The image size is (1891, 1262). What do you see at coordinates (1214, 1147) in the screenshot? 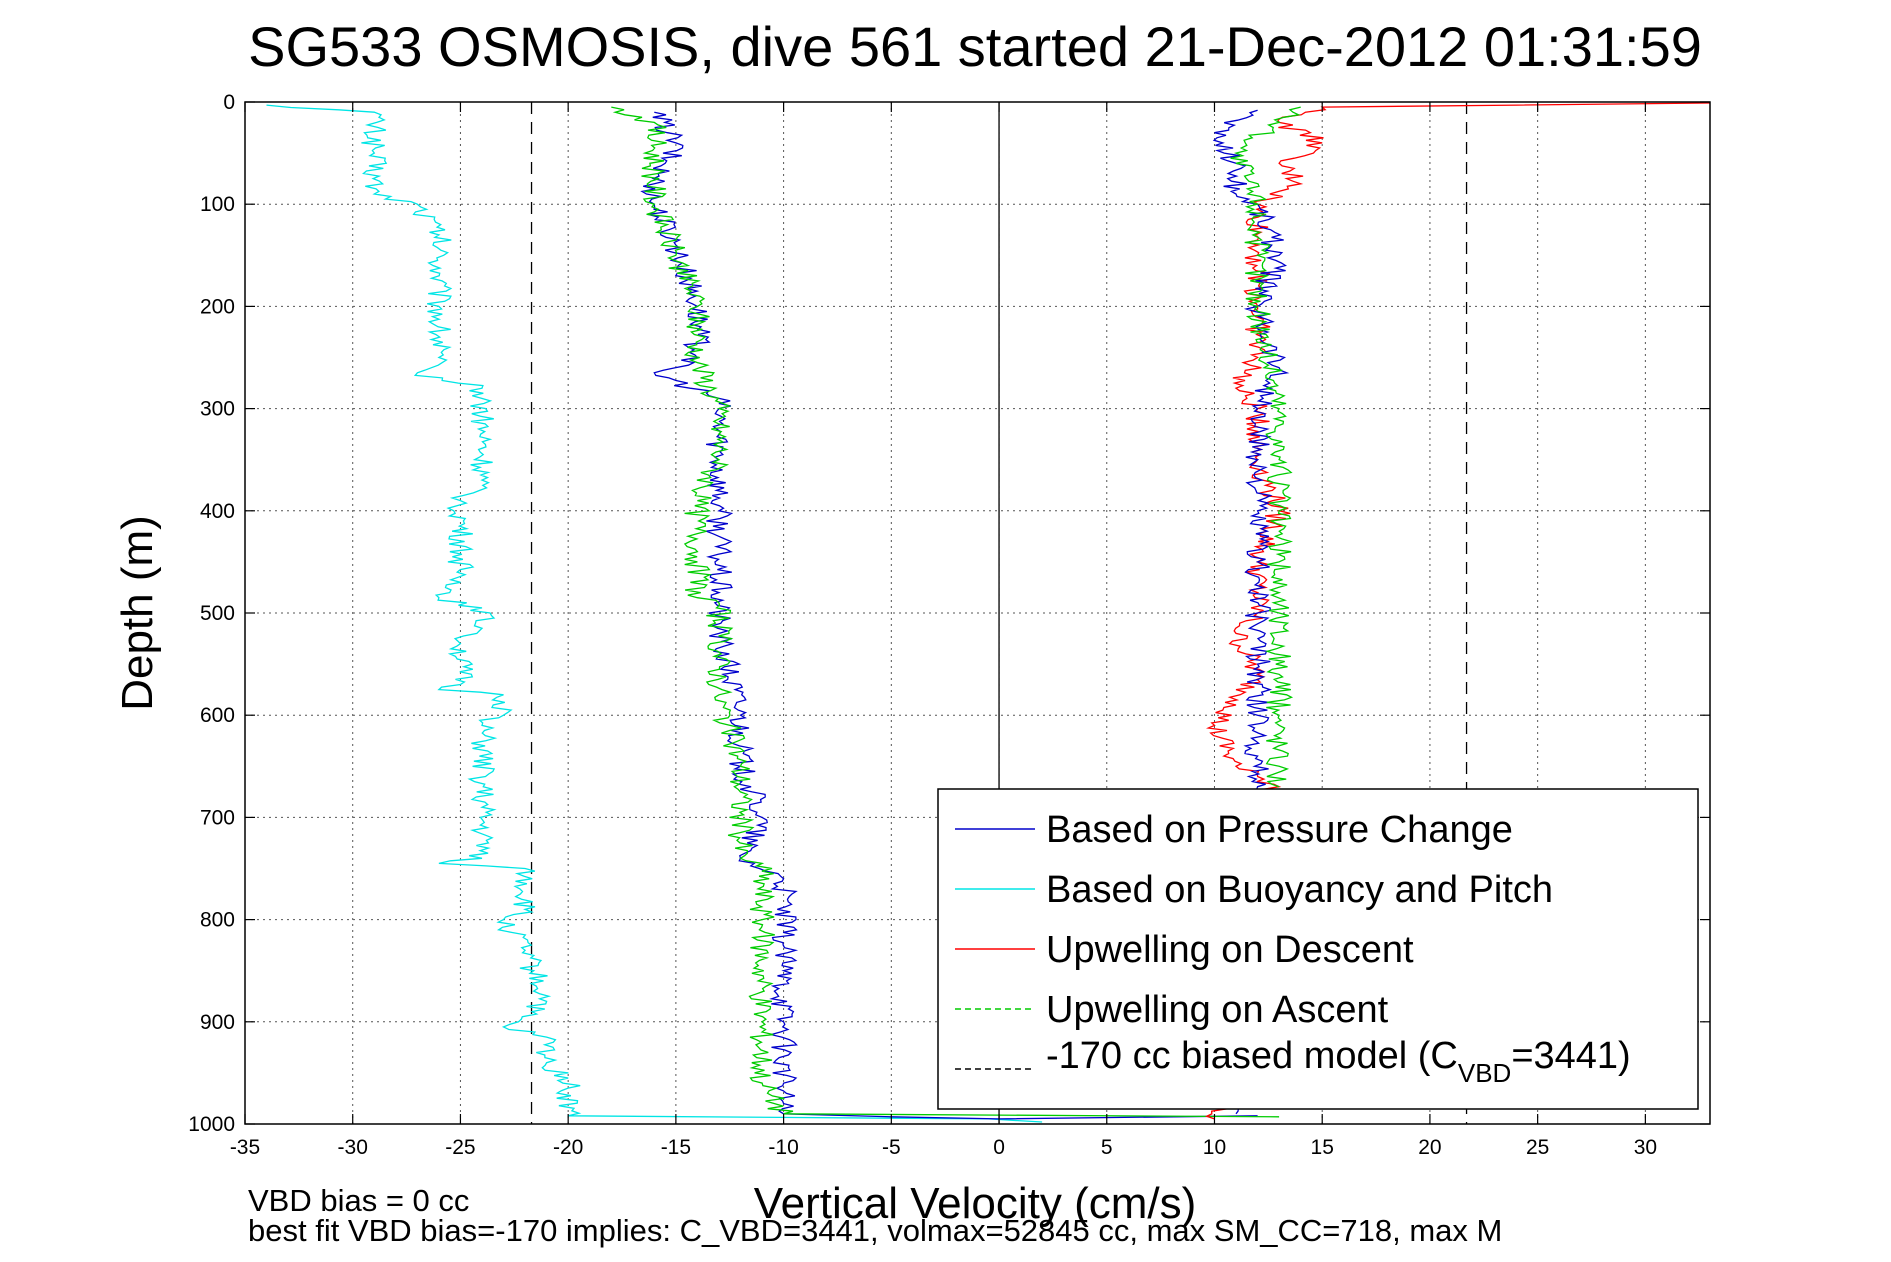
I see `x-tick-label-9: 10` at bounding box center [1214, 1147].